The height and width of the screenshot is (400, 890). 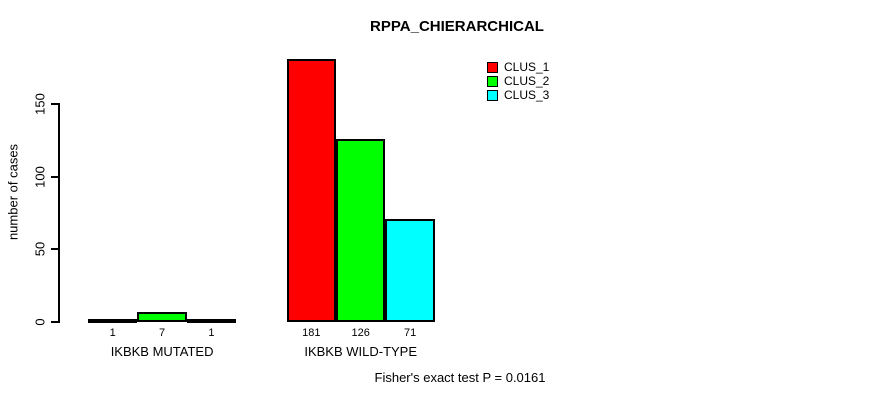 What do you see at coordinates (162, 333) in the screenshot?
I see `bar-value-label: 7` at bounding box center [162, 333].